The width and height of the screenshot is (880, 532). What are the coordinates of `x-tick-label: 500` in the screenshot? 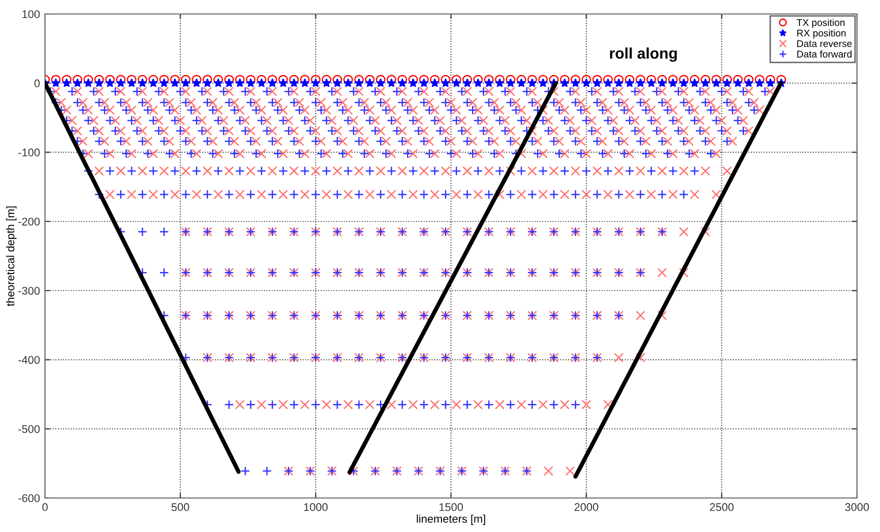 It's located at (181, 507).